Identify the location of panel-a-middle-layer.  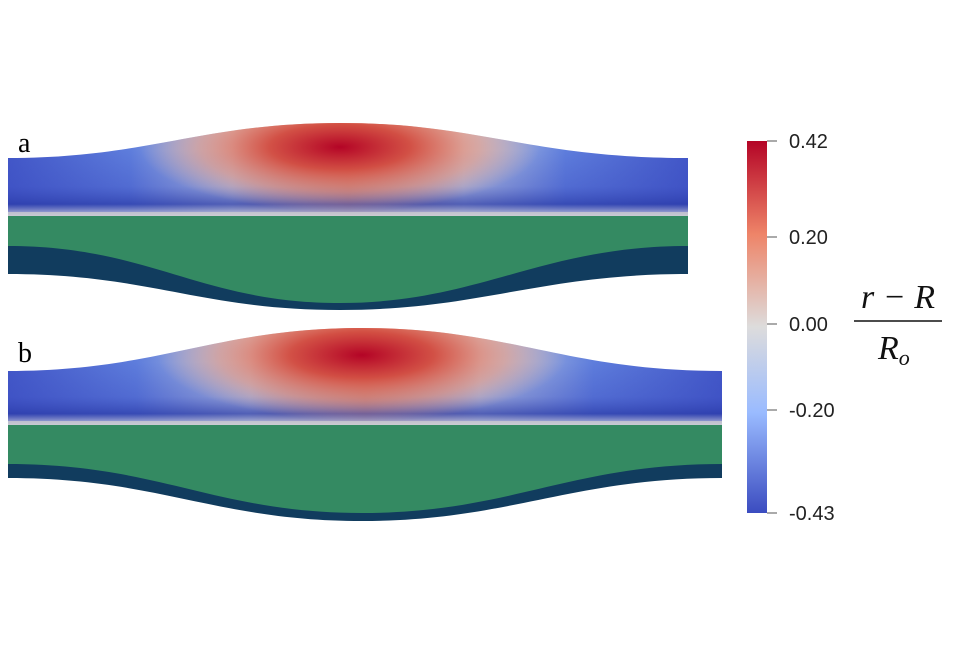
(348, 259).